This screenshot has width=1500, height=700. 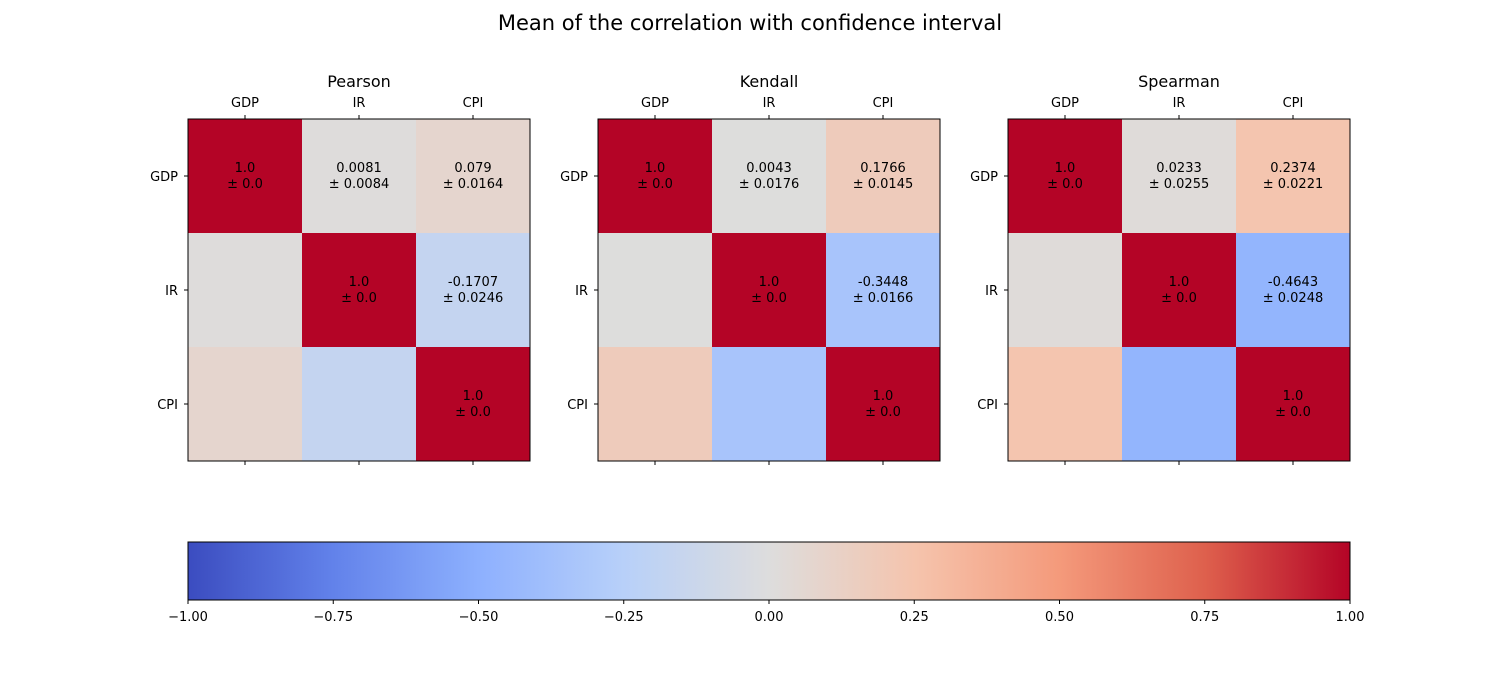 I want to click on panel-title: Pearson, so click(x=359, y=81).